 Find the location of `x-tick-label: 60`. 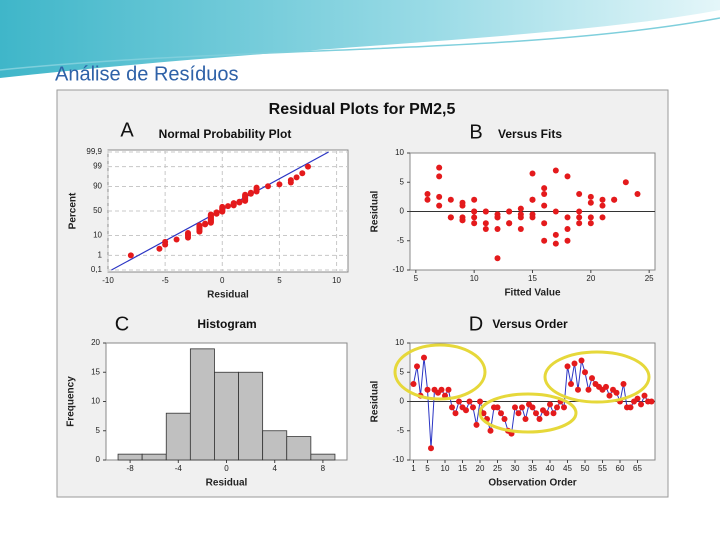

x-tick-label: 60 is located at coordinates (620, 468).